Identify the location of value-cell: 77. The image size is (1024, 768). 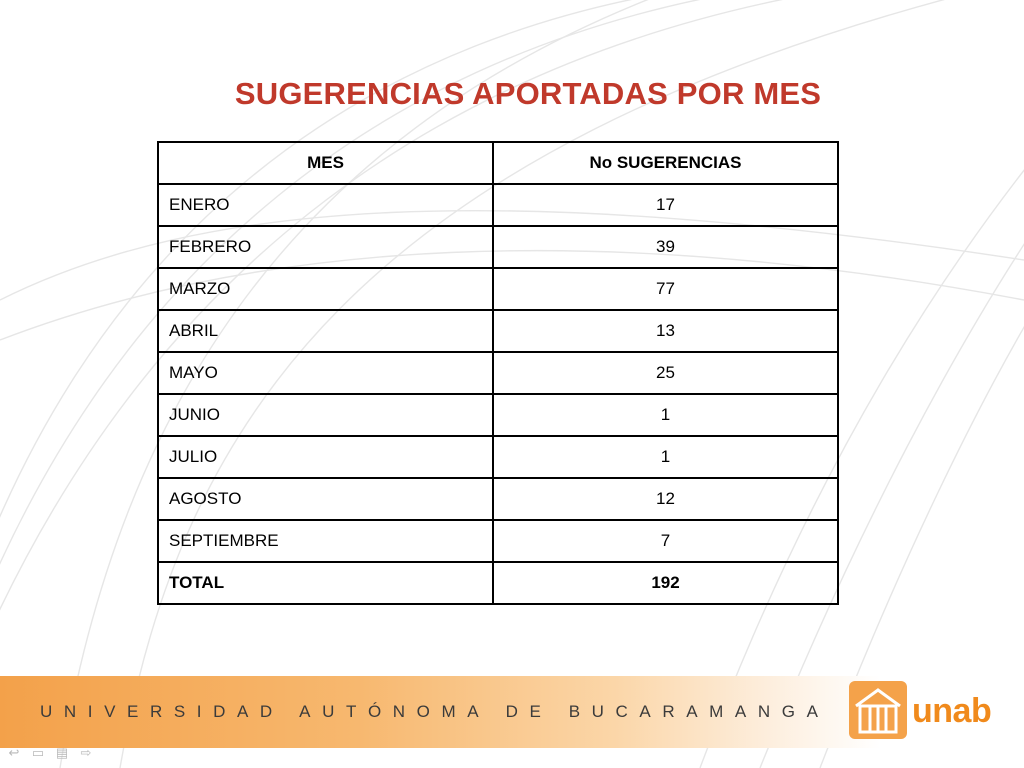
(665, 289).